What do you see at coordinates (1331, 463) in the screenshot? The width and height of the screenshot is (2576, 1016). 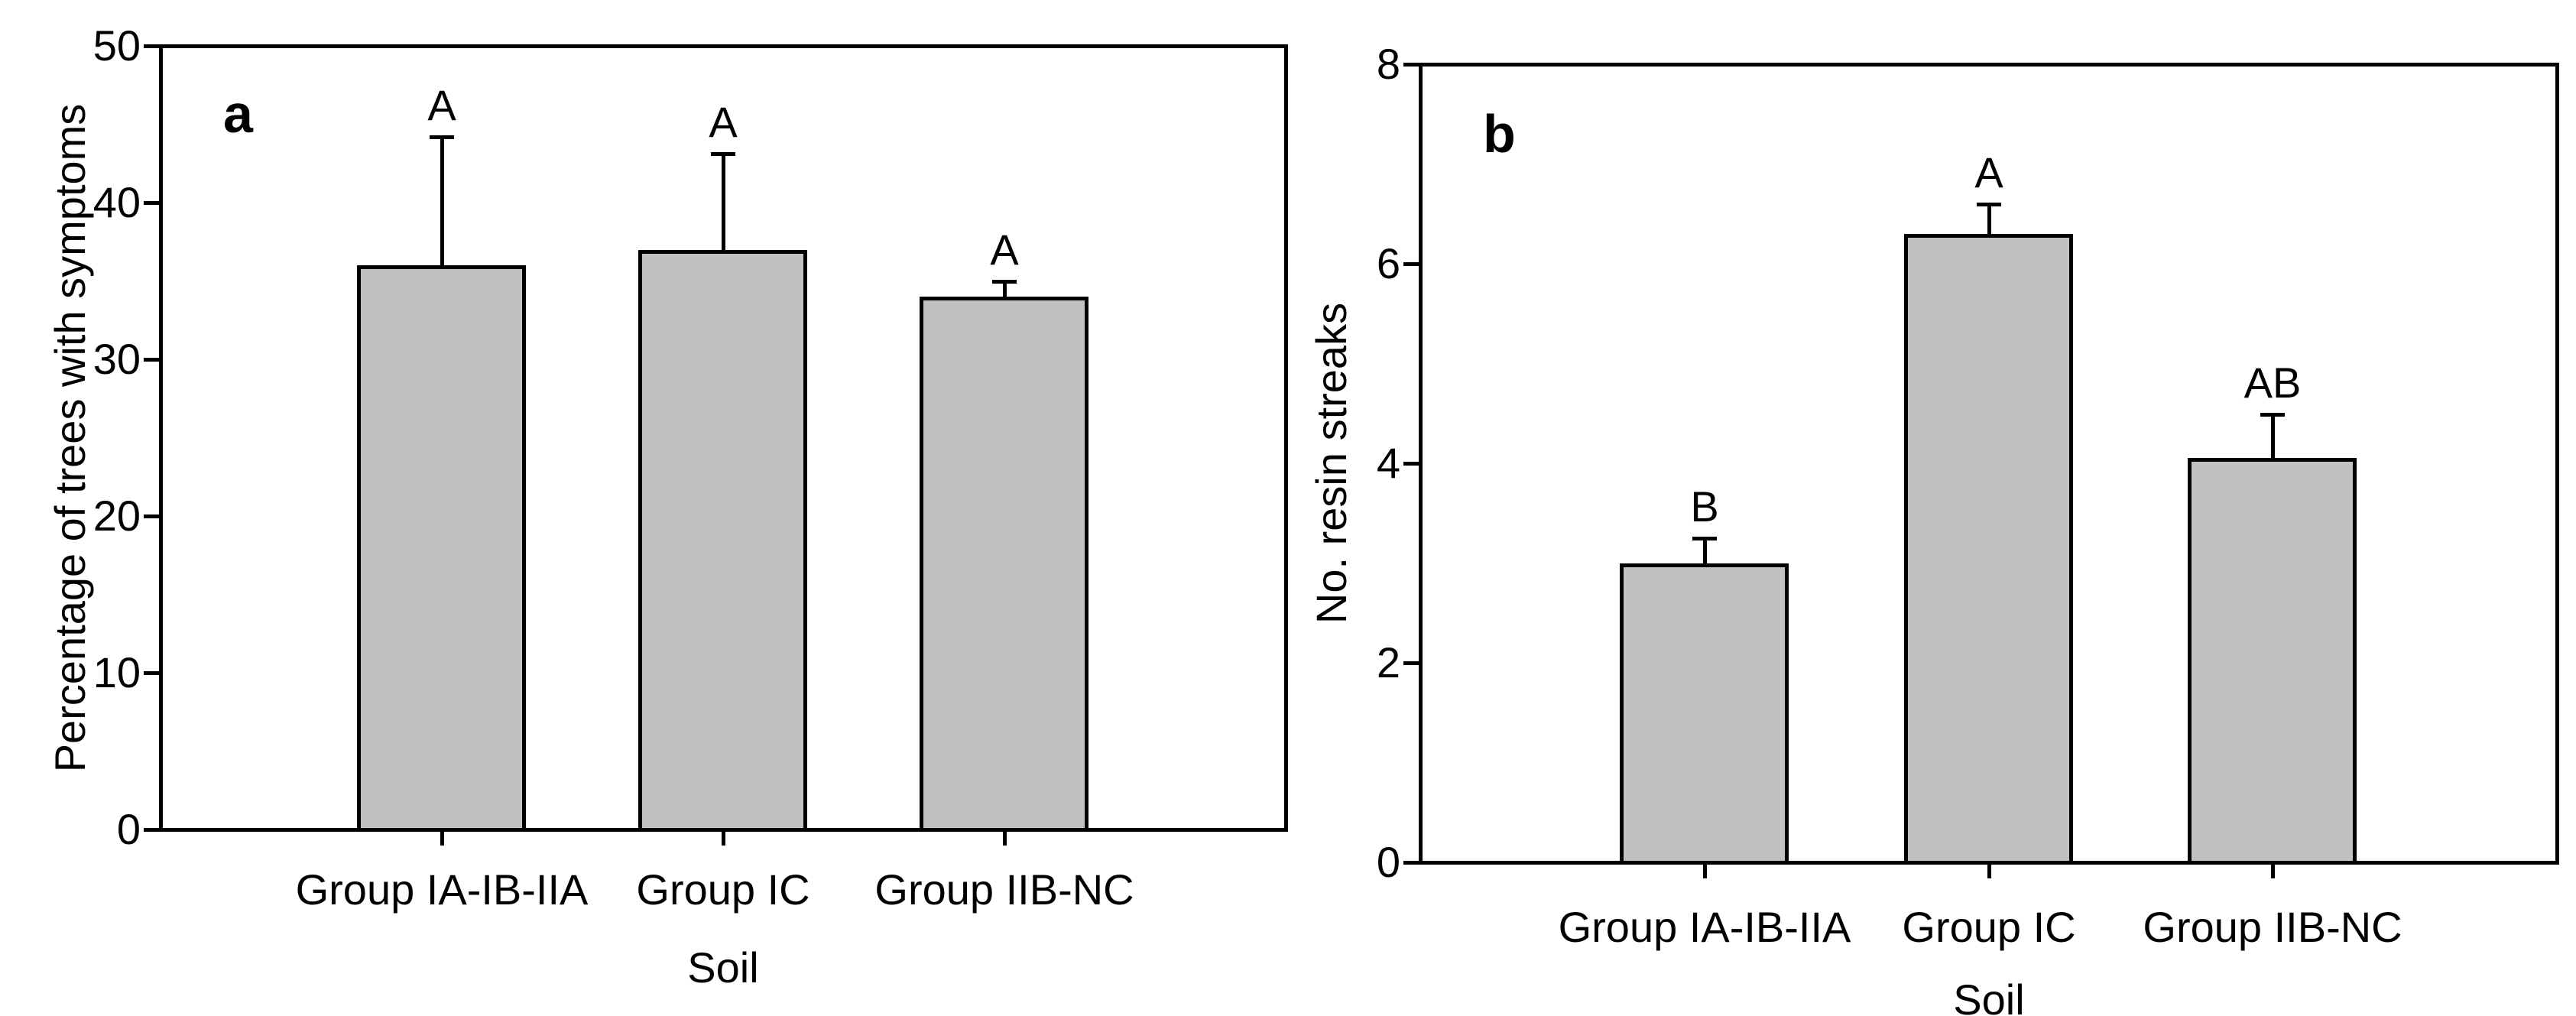 I see `y-axis-title: No. resin streaks` at bounding box center [1331, 463].